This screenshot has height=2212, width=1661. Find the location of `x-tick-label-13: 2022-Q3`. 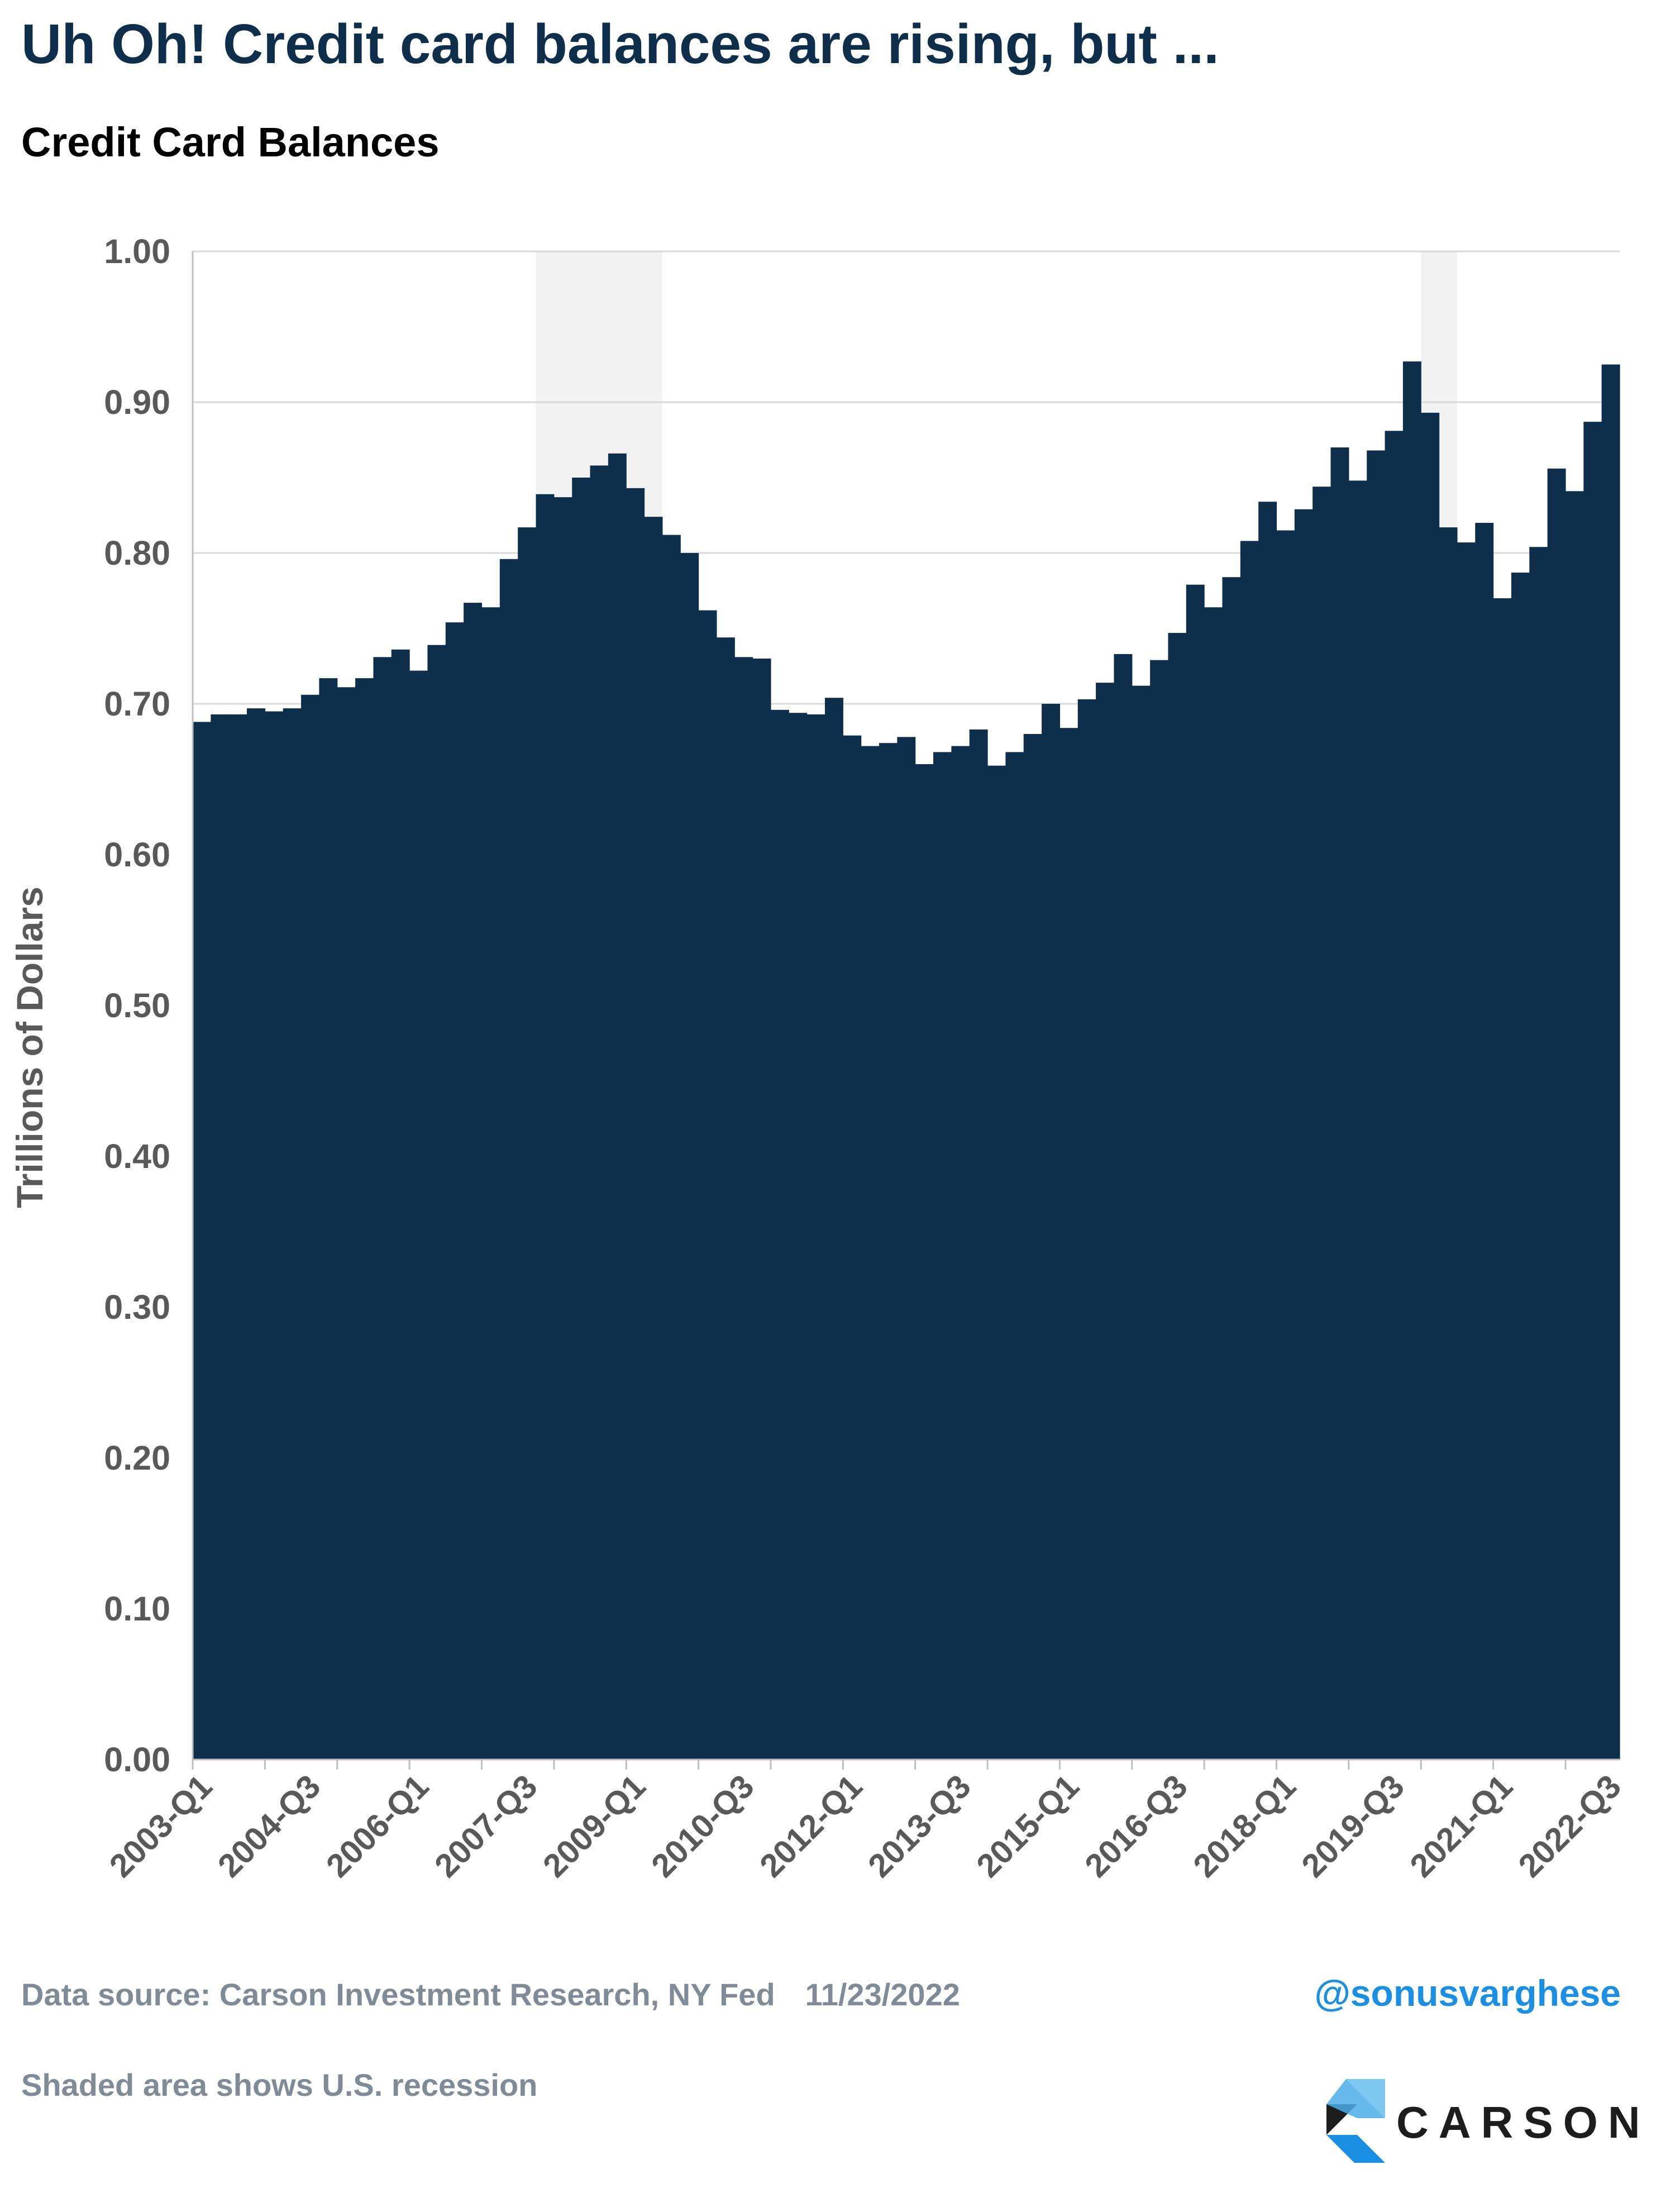

x-tick-label-13: 2022-Q3 is located at coordinates (1570, 1827).